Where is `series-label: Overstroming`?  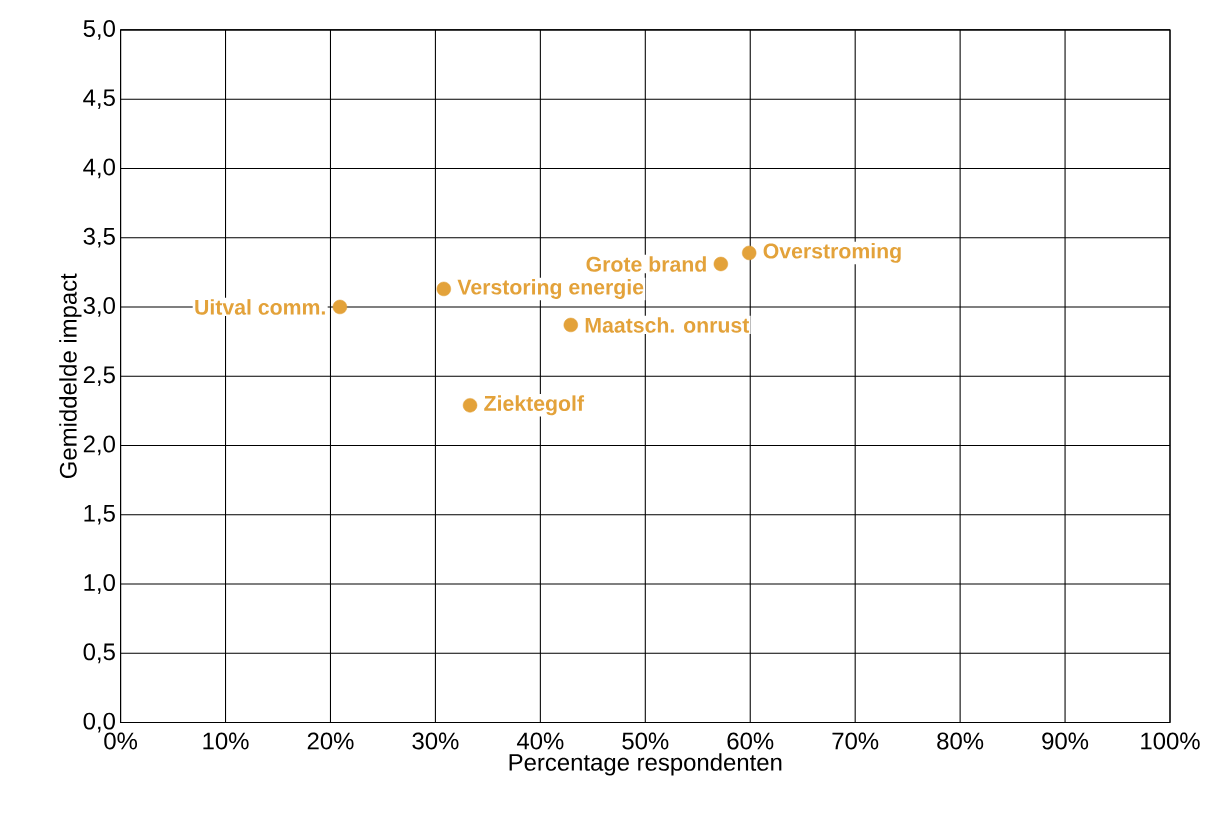 series-label: Overstroming is located at coordinates (832, 252).